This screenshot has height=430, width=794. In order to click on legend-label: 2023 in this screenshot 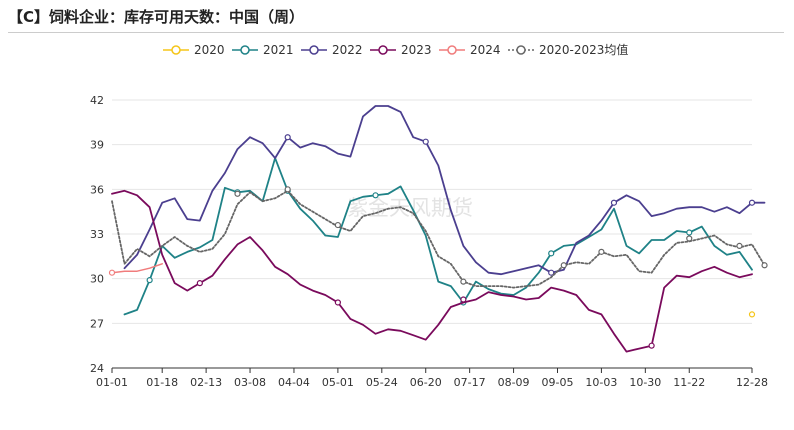, I will do `click(416, 50)`.